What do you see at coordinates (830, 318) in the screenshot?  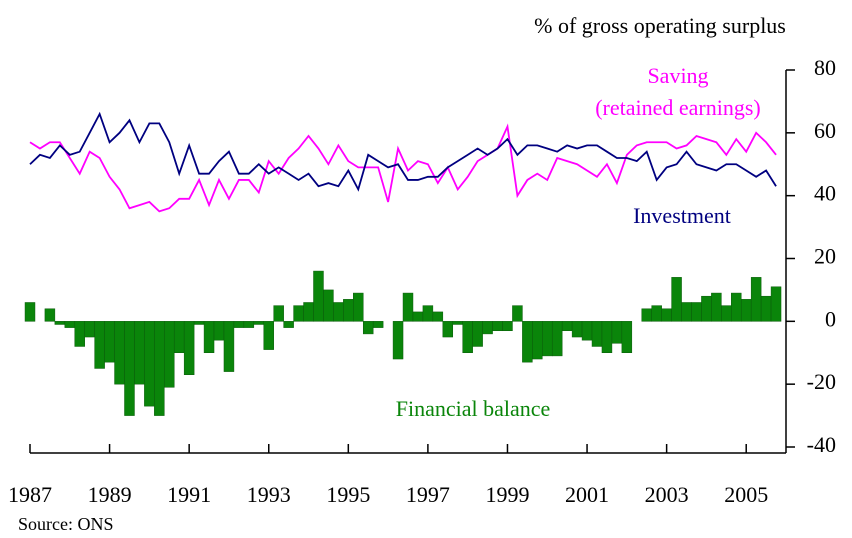 I see `y-tick-label: 0` at bounding box center [830, 318].